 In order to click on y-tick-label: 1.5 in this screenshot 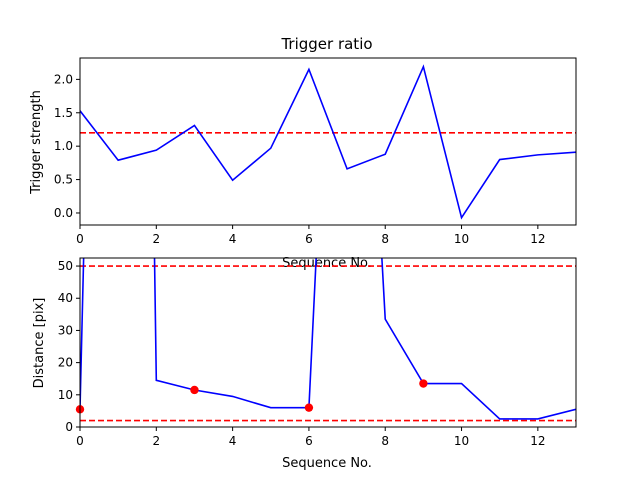, I will do `click(63, 113)`.